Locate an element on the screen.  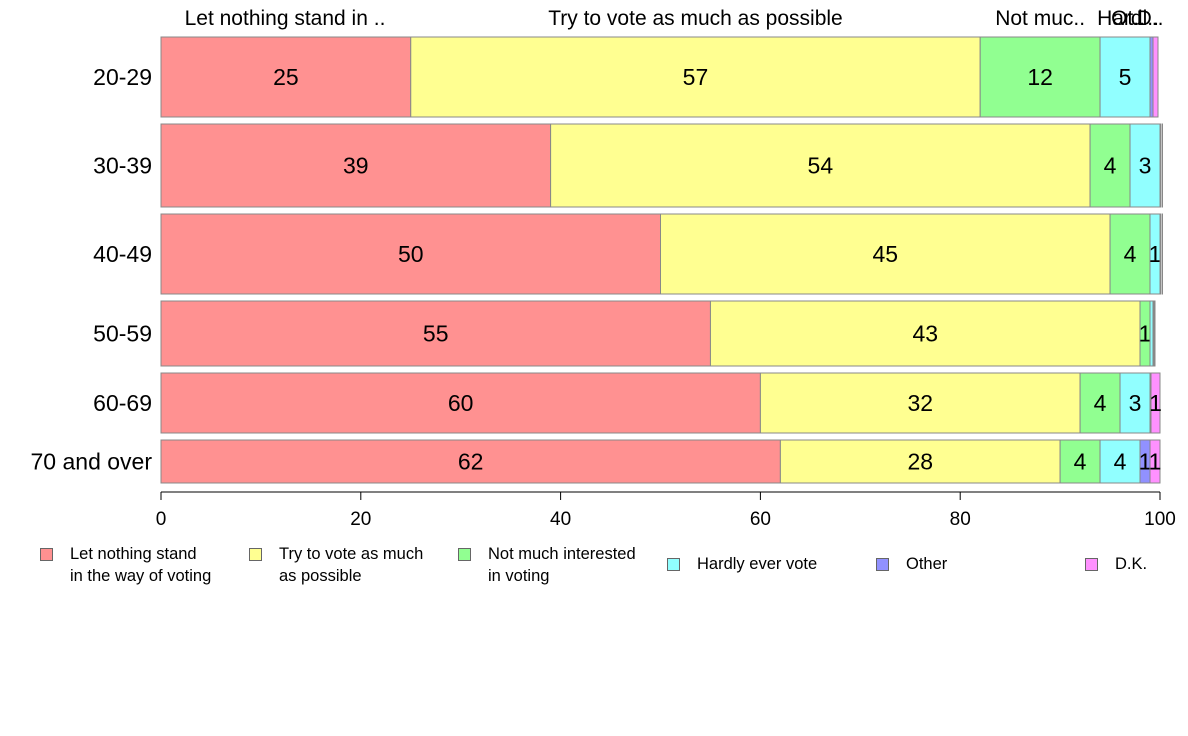
data-label: 25 is located at coordinates (286, 77).